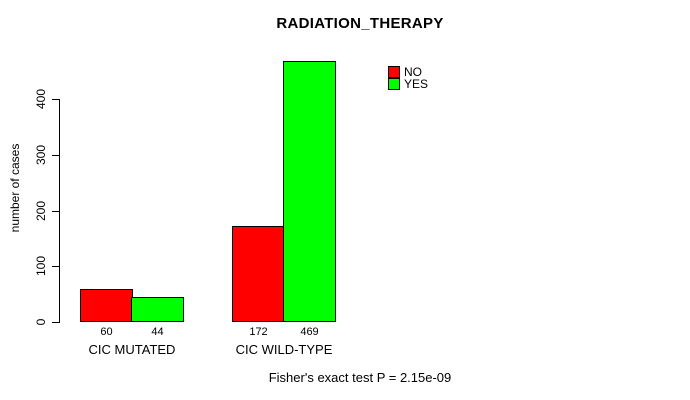 The height and width of the screenshot is (400, 690). I want to click on bar-value-label-yes-cic-wild-type: 469, so click(309, 332).